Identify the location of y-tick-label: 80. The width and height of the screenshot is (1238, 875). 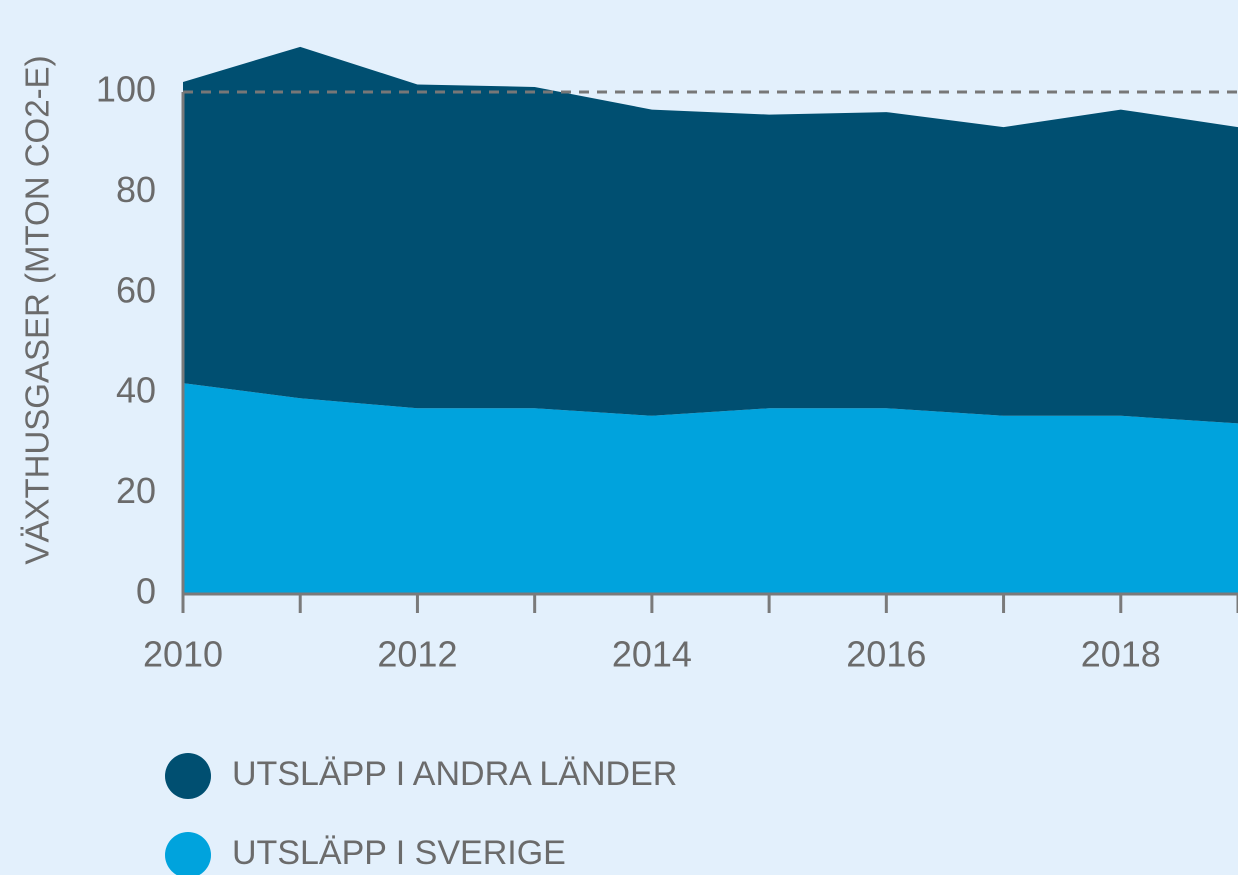
(136, 189).